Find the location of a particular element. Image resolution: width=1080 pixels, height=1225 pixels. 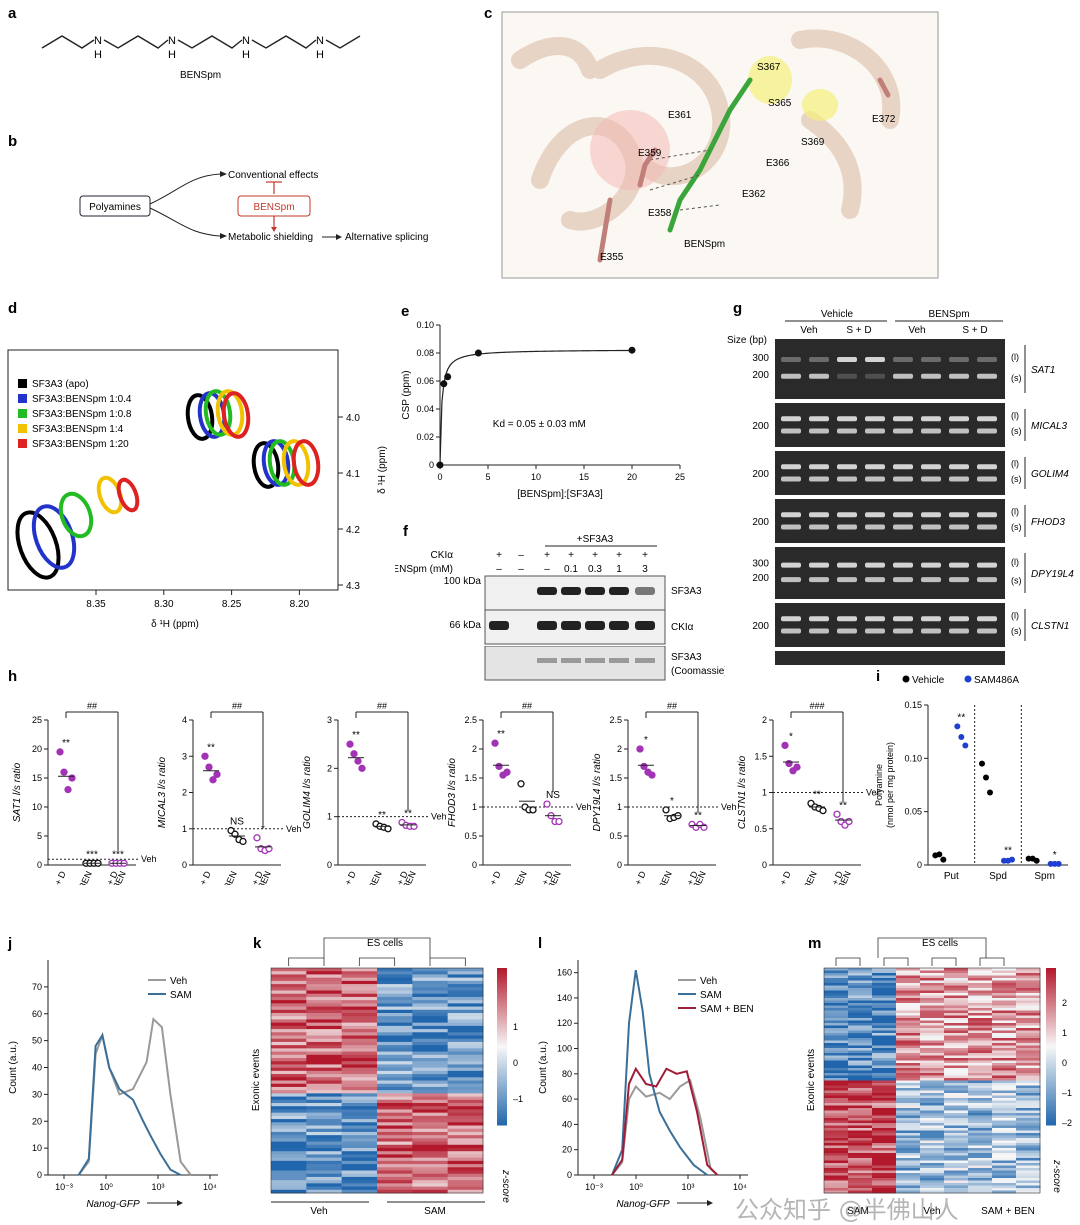

category-label: BEN is located at coordinates (230, 877).